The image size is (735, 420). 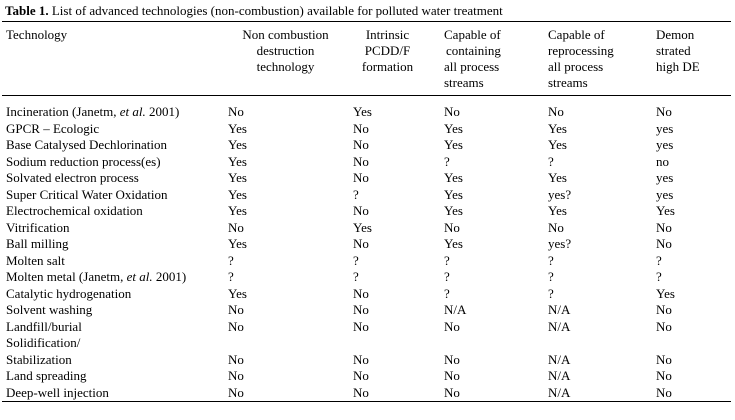 What do you see at coordinates (367, 261) in the screenshot?
I see `table-row: Molten salt?????` at bounding box center [367, 261].